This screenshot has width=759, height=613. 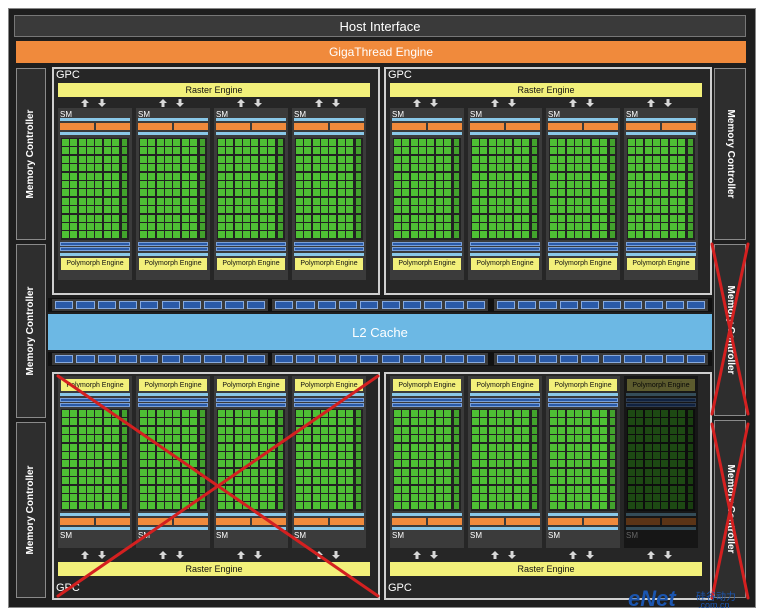 What do you see at coordinates (505, 460) in the screenshot?
I see `gpc-bottom-right-sm-2-core-grid` at bounding box center [505, 460].